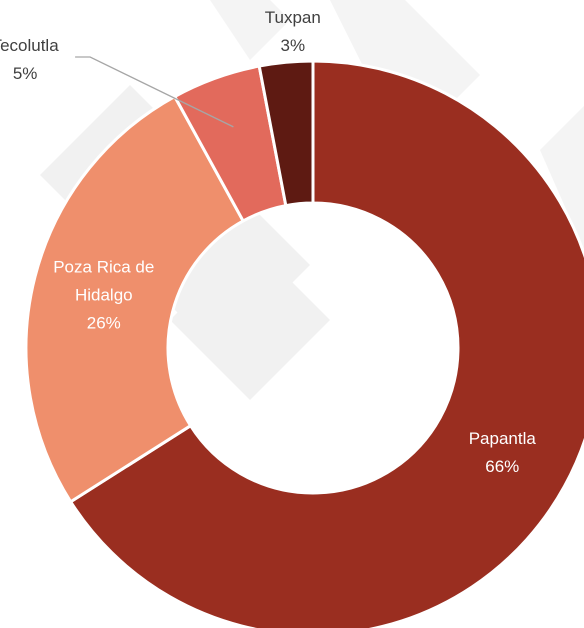 The width and height of the screenshot is (584, 628). I want to click on data-label-name: Hidalgo, so click(104, 294).